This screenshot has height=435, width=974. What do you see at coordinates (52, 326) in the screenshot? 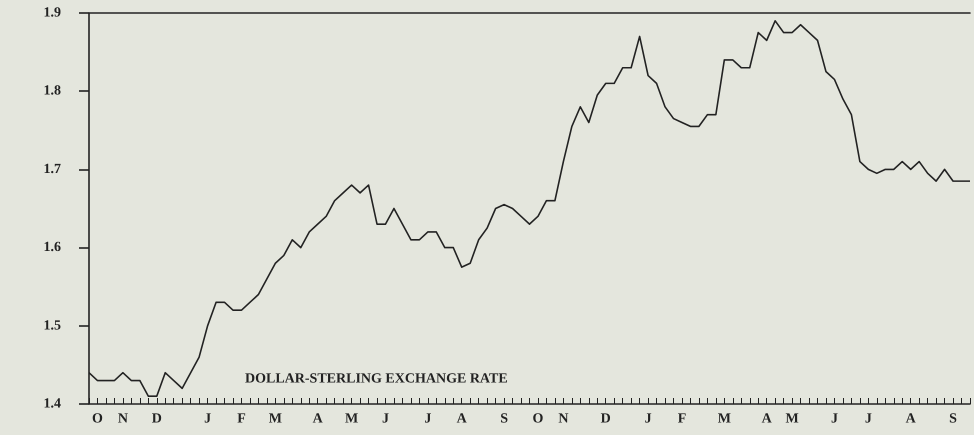
I see `y-tick-label: 1.5` at bounding box center [52, 326].